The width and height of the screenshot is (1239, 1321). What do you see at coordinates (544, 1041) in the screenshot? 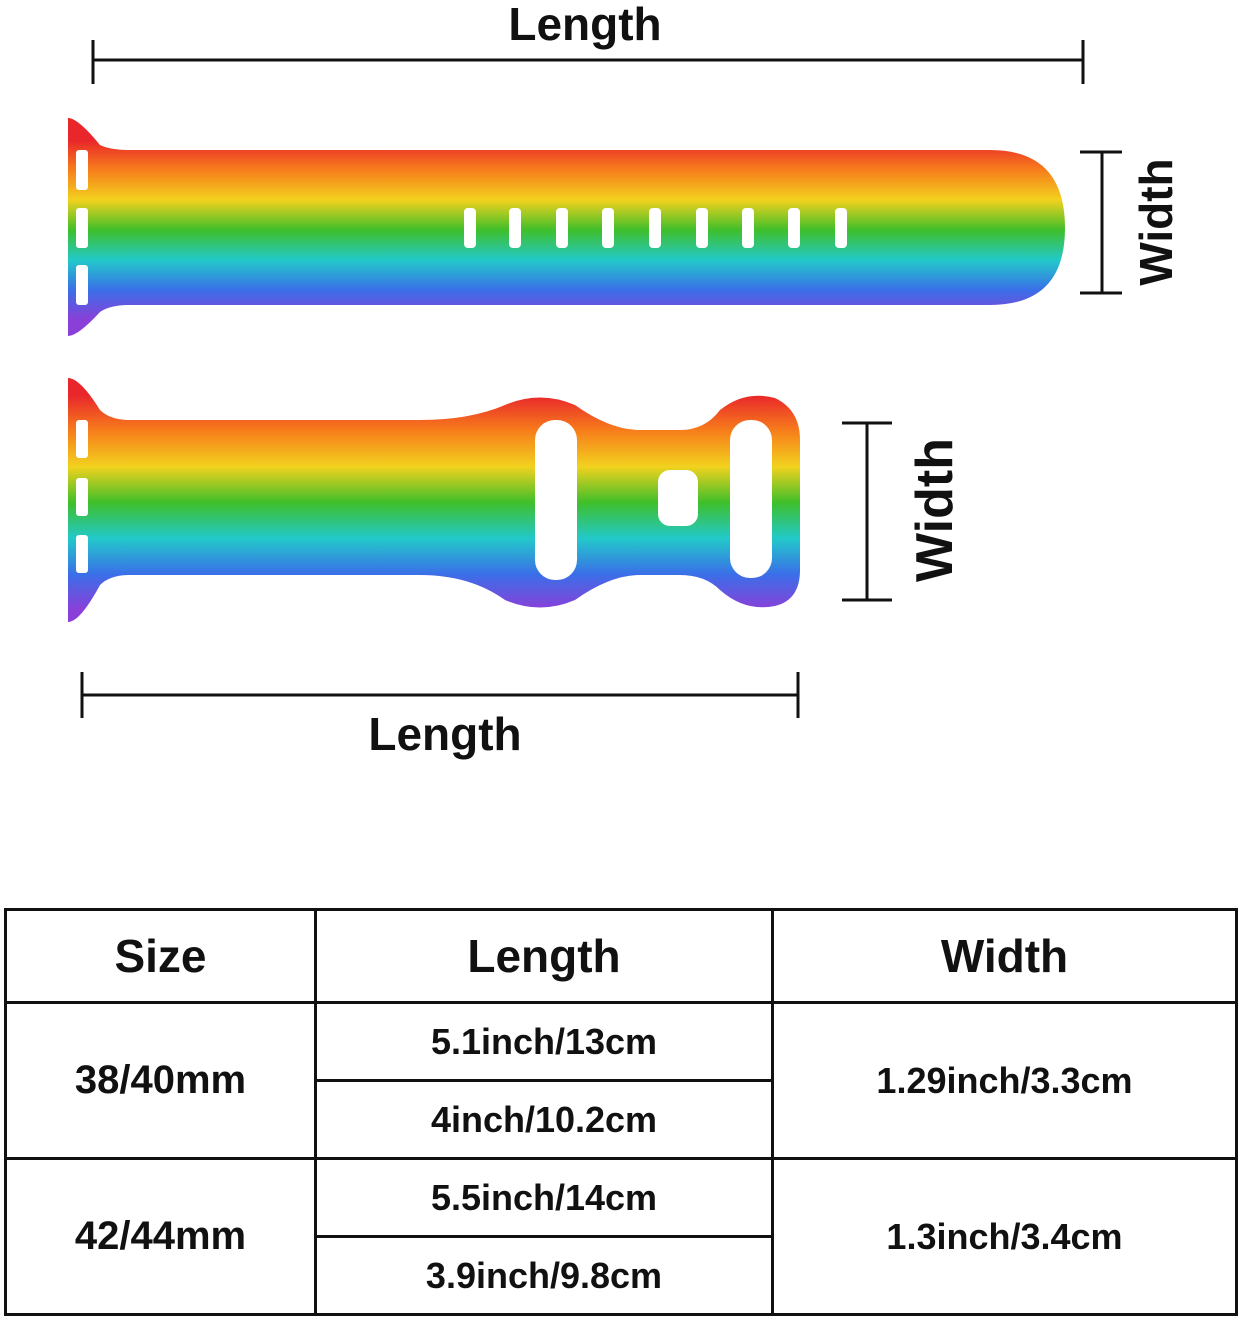
I see `length-cell: 5.1inch/13cm` at bounding box center [544, 1041].